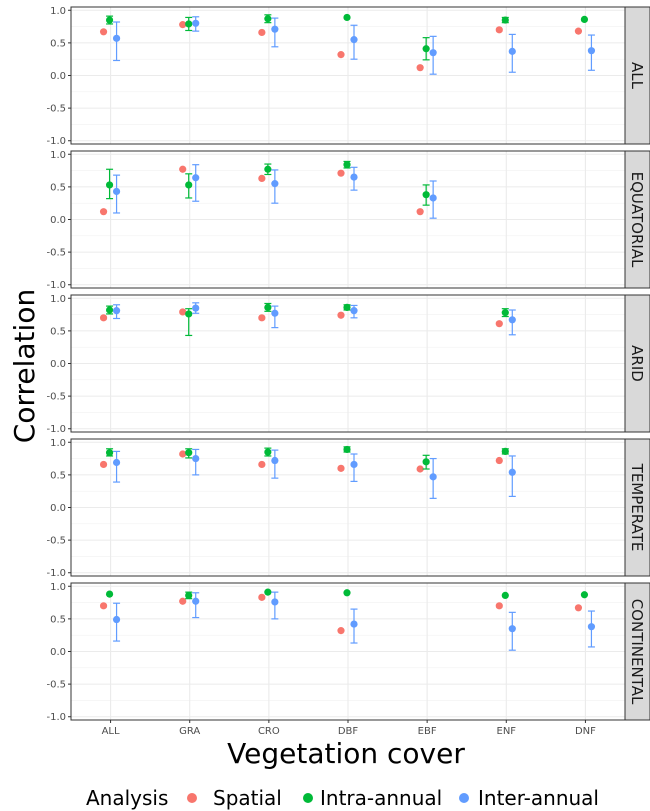  Describe the element at coordinates (234, 798) in the screenshot. I see `legend-entry-spatial: Spatial` at that location.